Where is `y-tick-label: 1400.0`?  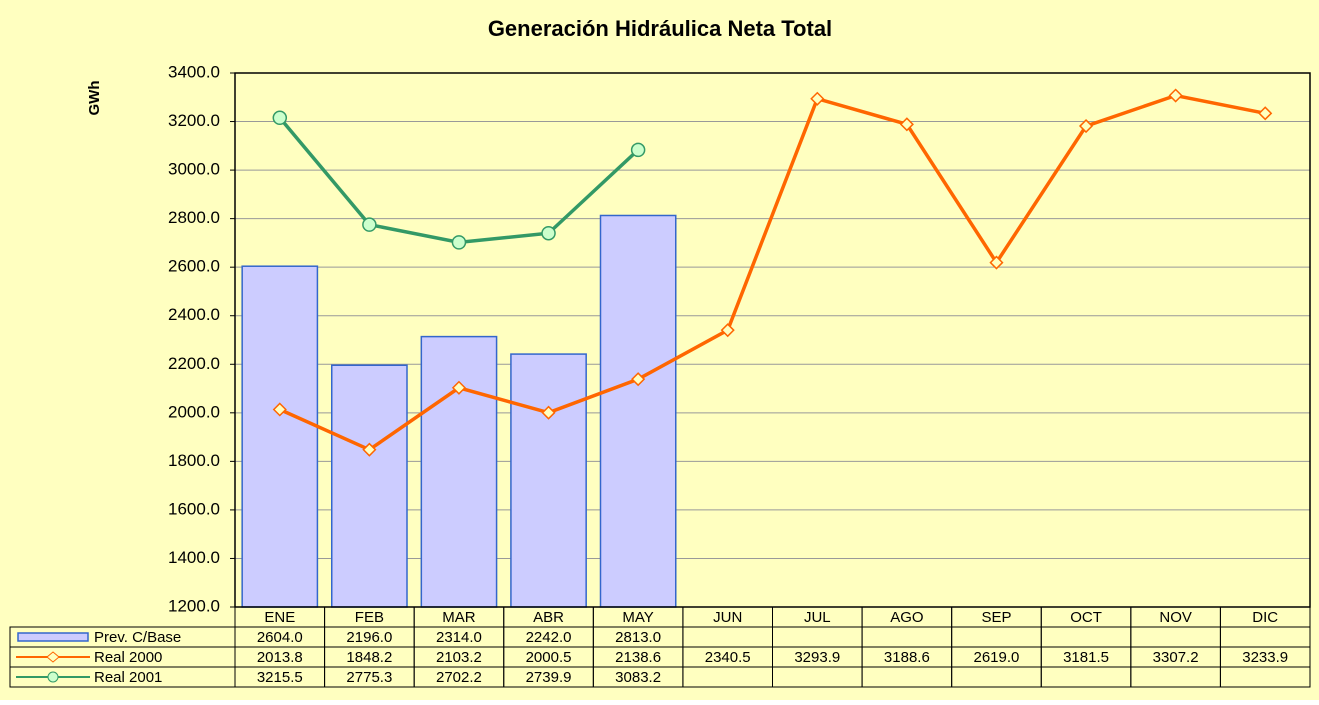
y-tick-label: 1400.0 is located at coordinates (194, 557).